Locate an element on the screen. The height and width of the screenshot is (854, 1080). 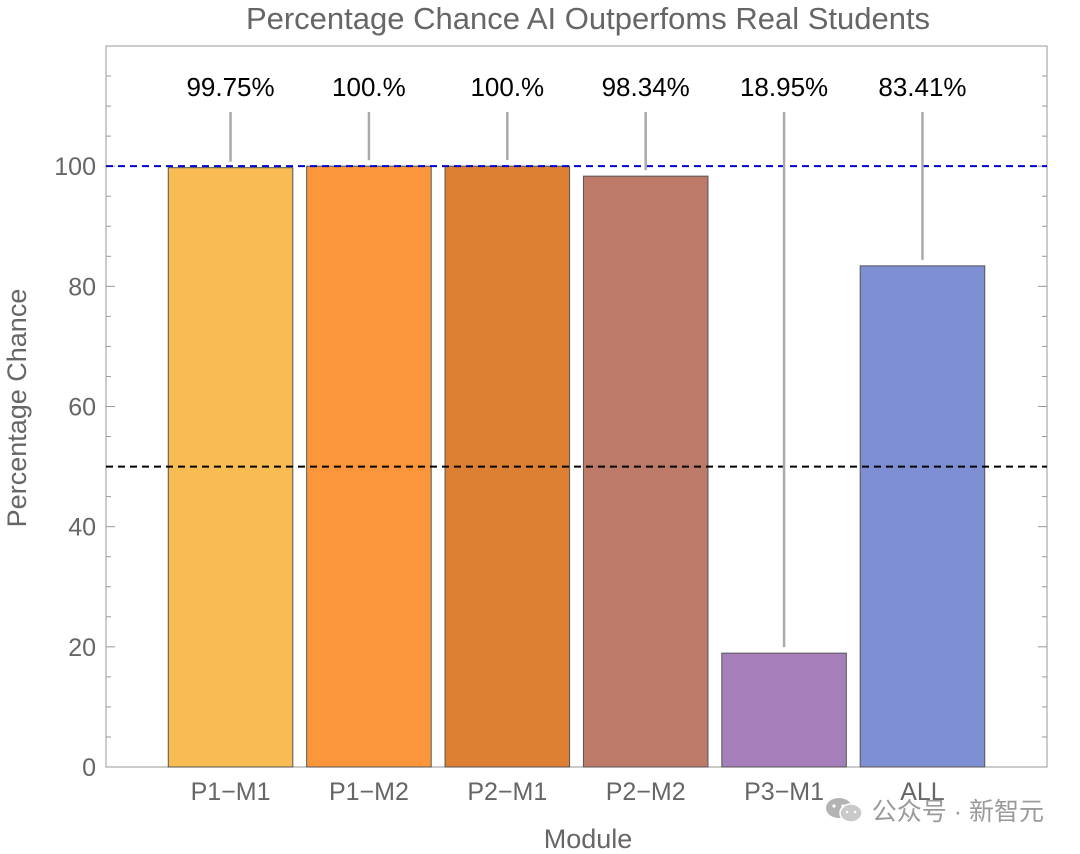
y-tick-label: 80 is located at coordinates (82, 287).